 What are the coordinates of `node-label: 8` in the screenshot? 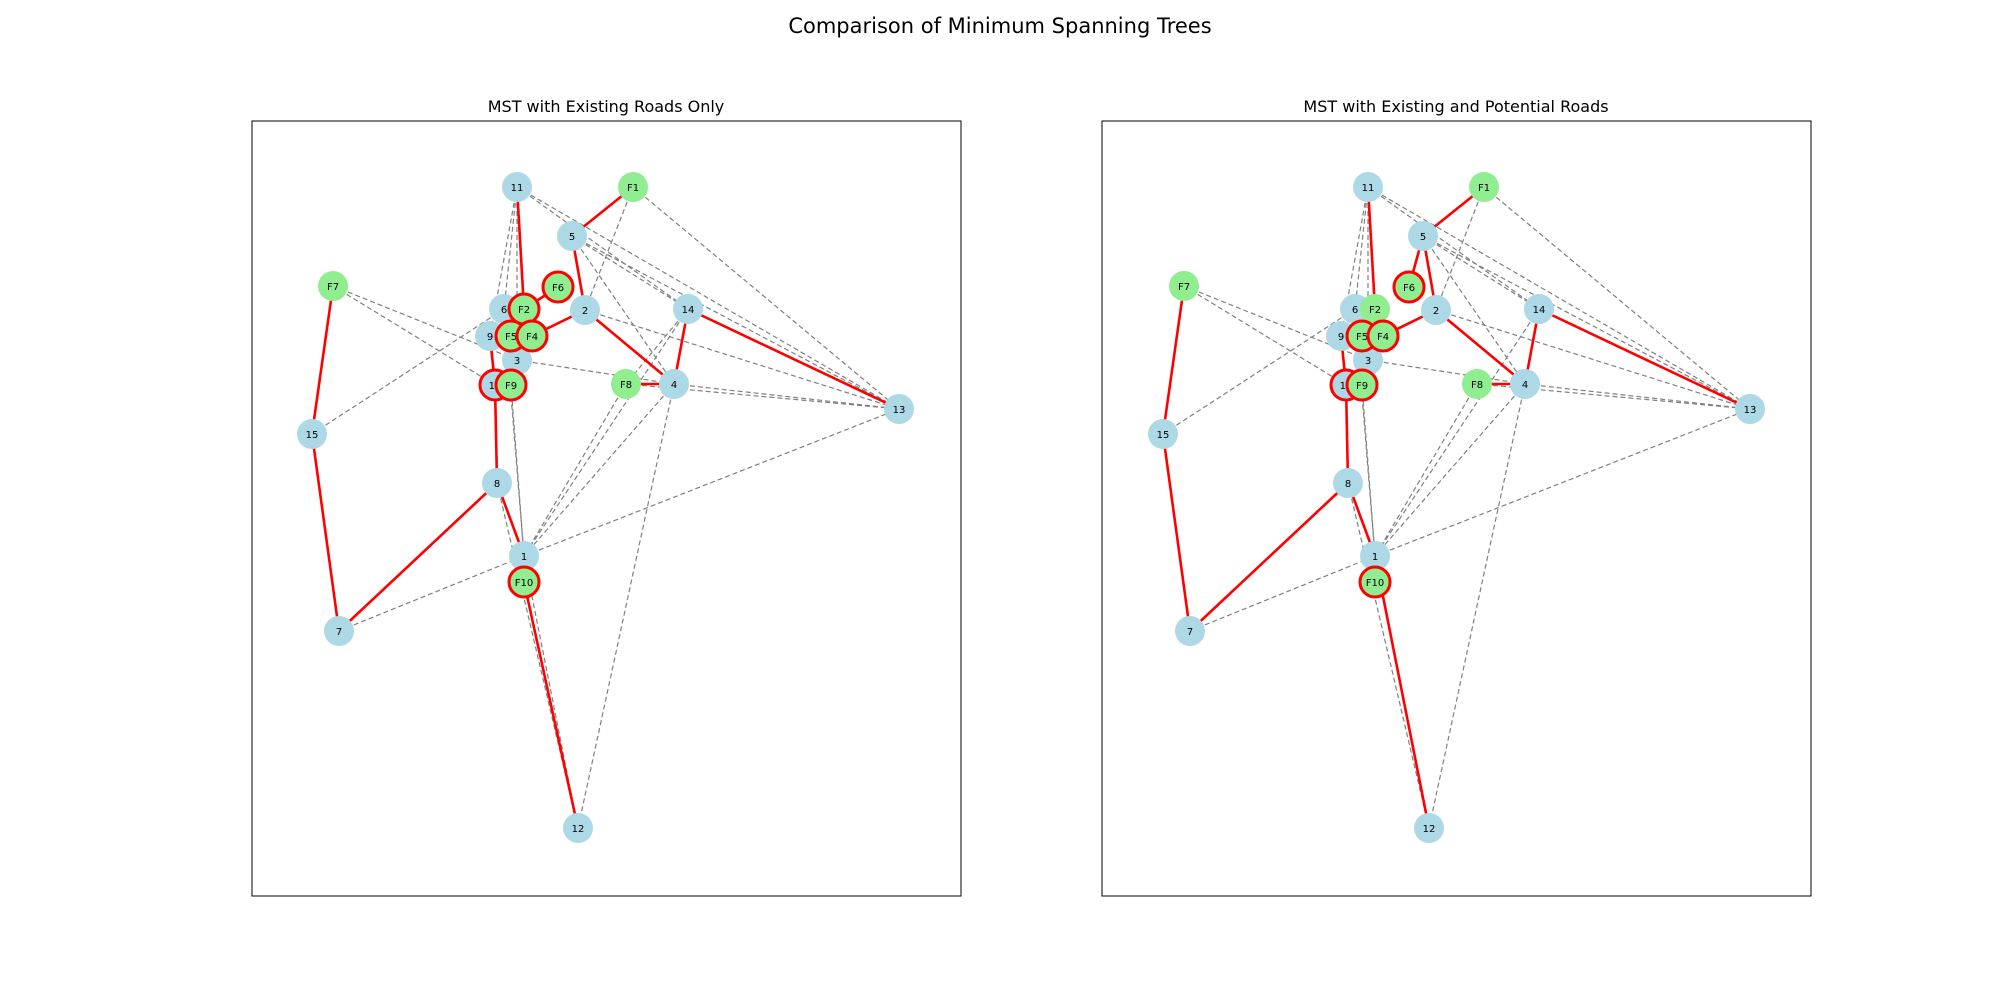 It's located at (1348, 484).